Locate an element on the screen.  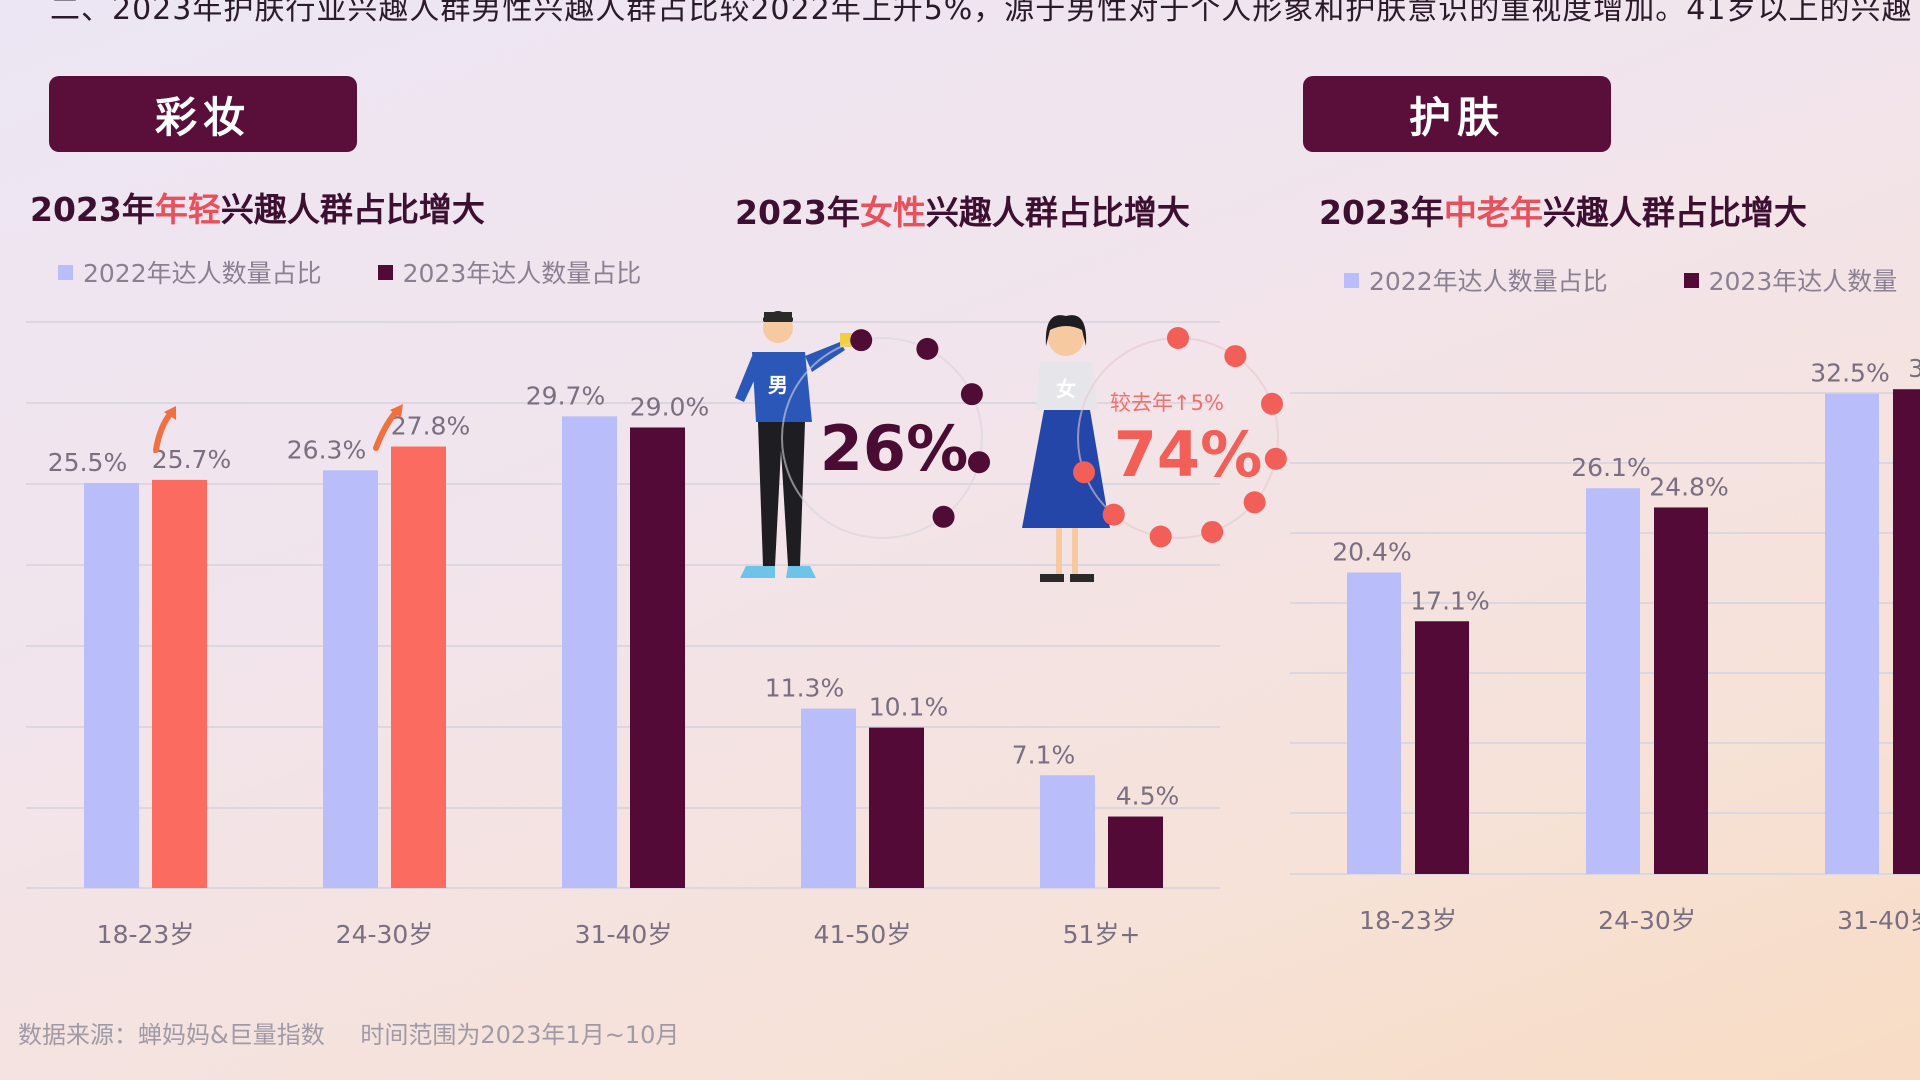
male-label: 男 is located at coordinates (778, 385).